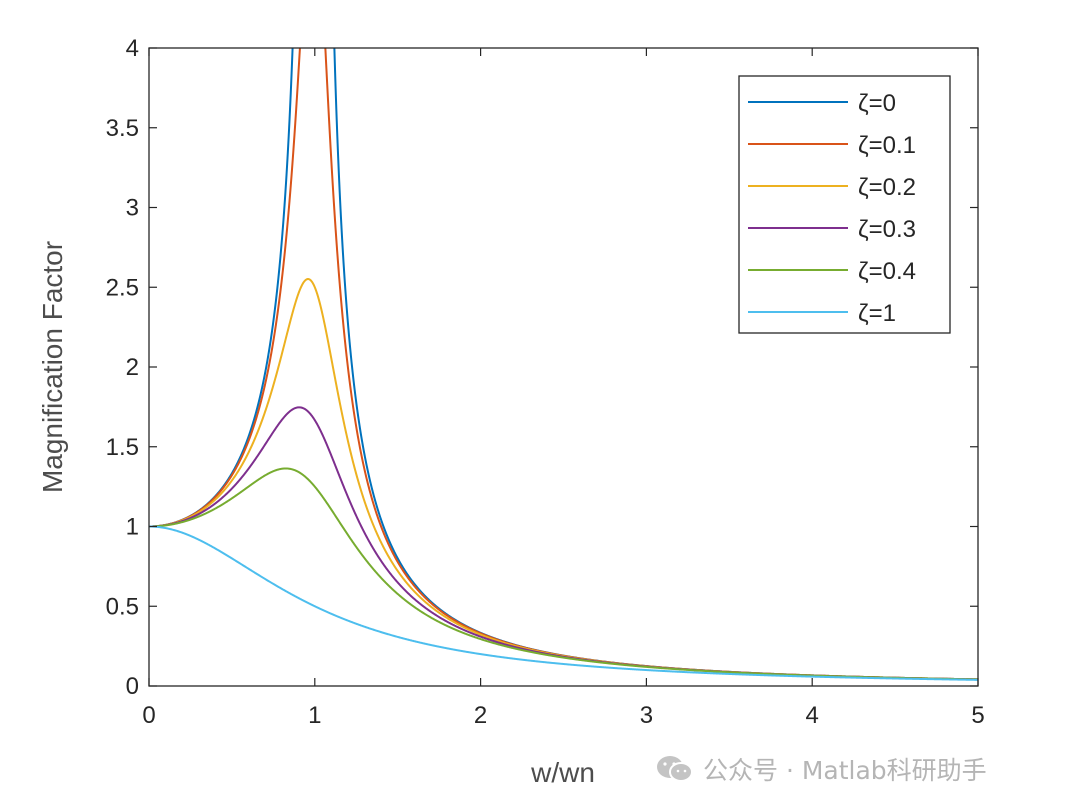  Describe the element at coordinates (887, 187) in the screenshot. I see `legend-label-2: ζ=0.2` at that location.